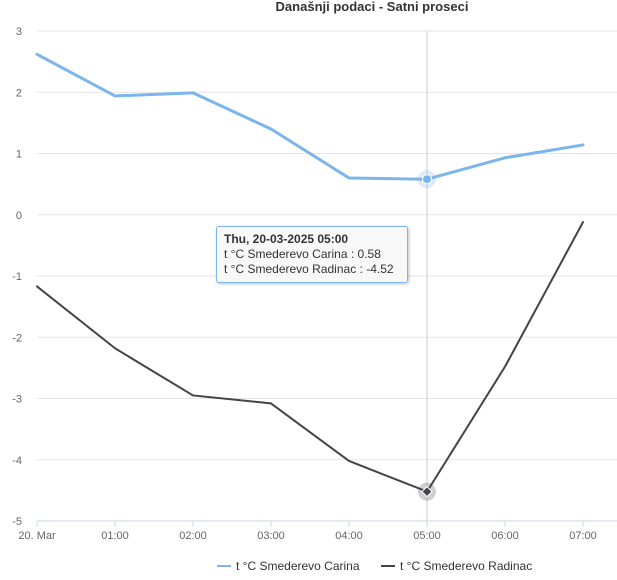 This screenshot has width=617, height=580. I want to click on x-tick-label: 02:00, so click(193, 536).